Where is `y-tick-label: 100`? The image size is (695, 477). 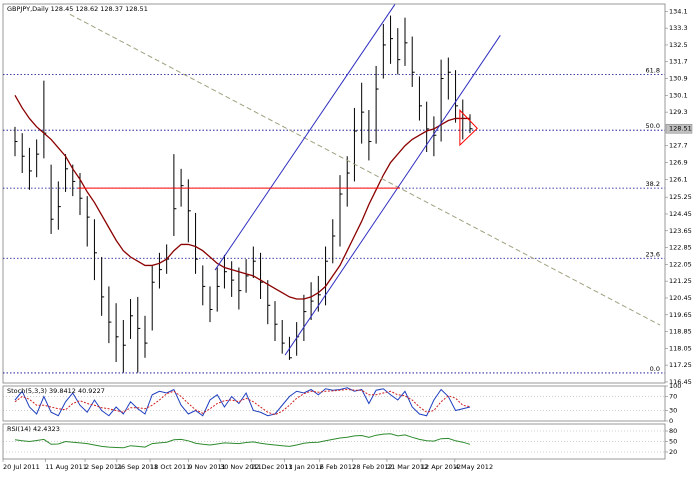 y-tick-label: 100 is located at coordinates (675, 386).